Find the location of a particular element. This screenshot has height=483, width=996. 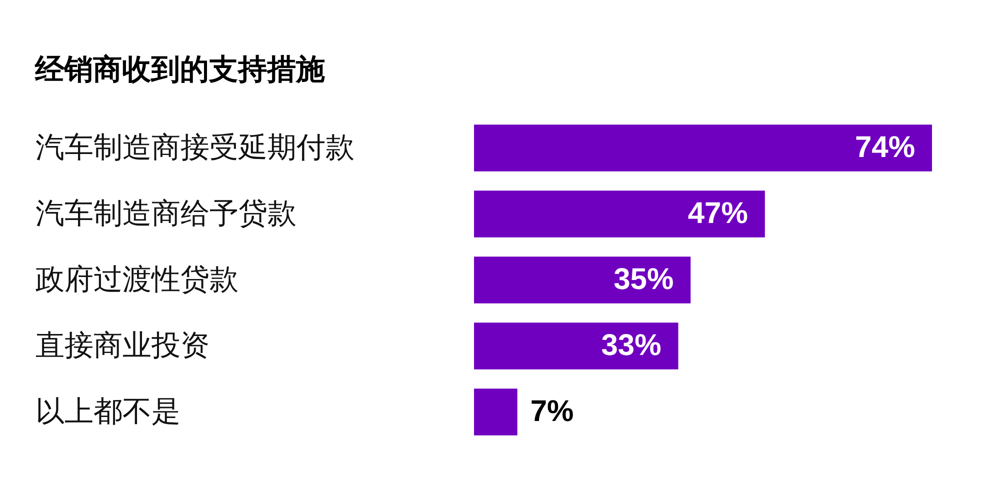

y-tick-label: 直接商业投资 is located at coordinates (123, 346).